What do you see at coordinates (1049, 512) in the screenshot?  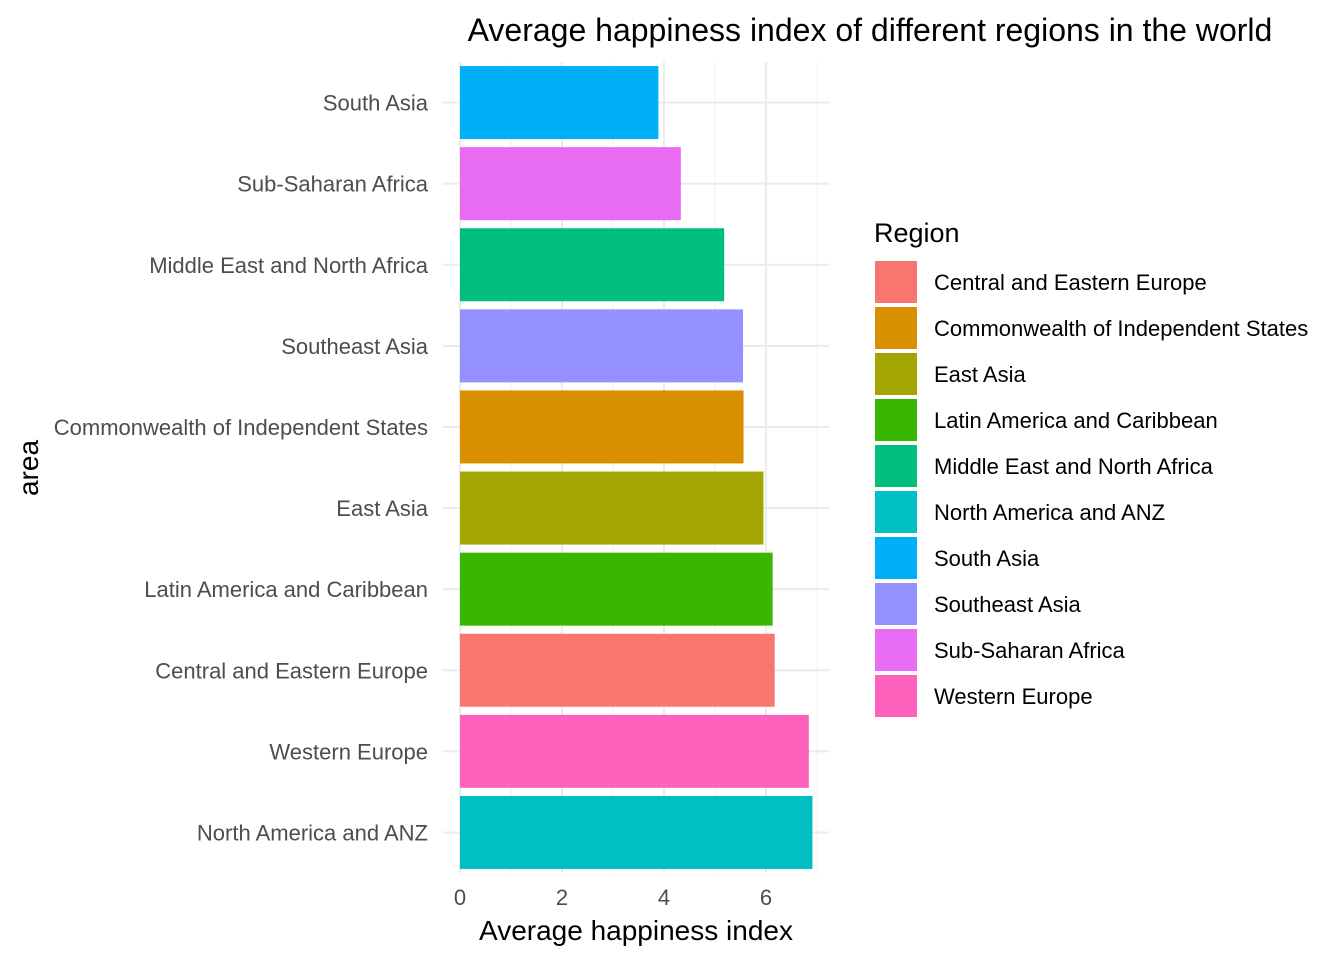 I see `legend-label: North America and ANZ` at bounding box center [1049, 512].